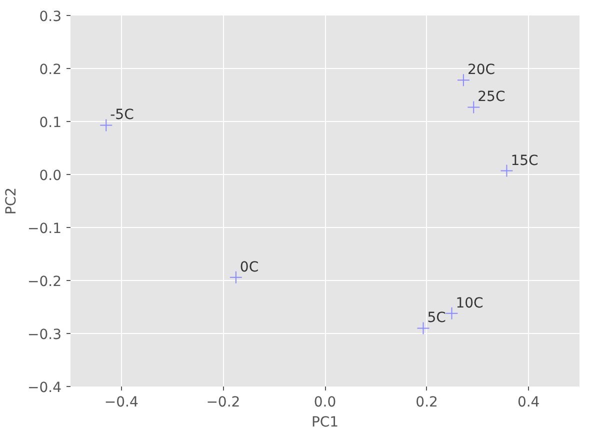 Image resolution: width=589 pixels, height=436 pixels. I want to click on y-tick-label: 0.2, so click(50, 70).